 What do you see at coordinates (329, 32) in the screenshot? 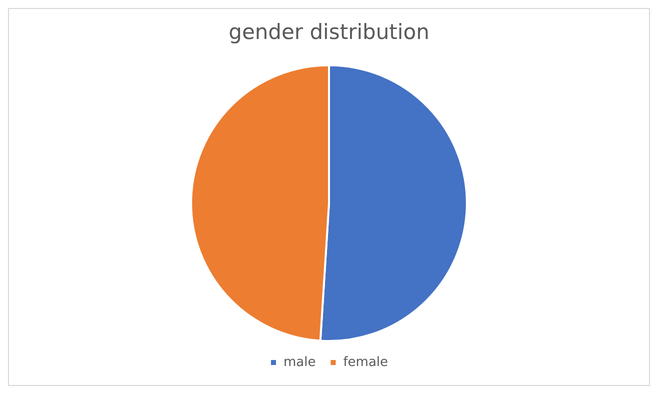
I see `chart-title: gender distribution` at bounding box center [329, 32].